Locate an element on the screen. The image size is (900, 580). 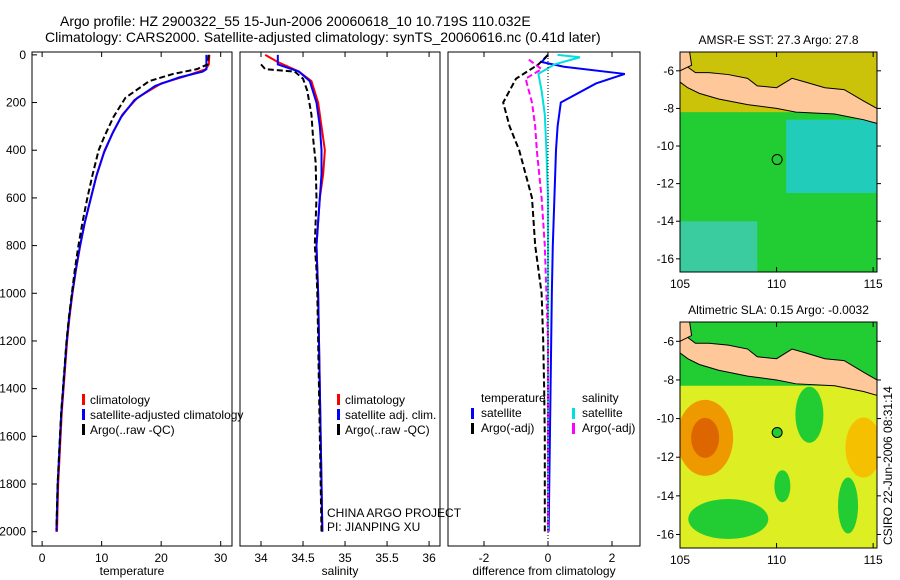
x-tick-label: 110 is located at coordinates (776, 284).